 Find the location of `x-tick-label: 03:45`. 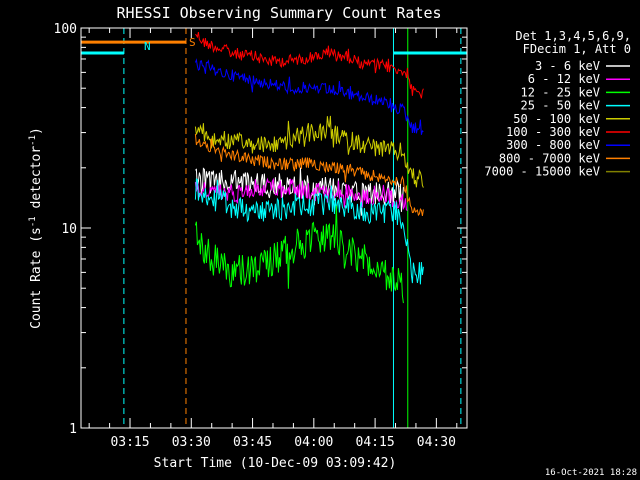

x-tick-label: 03:45 is located at coordinates (252, 442).